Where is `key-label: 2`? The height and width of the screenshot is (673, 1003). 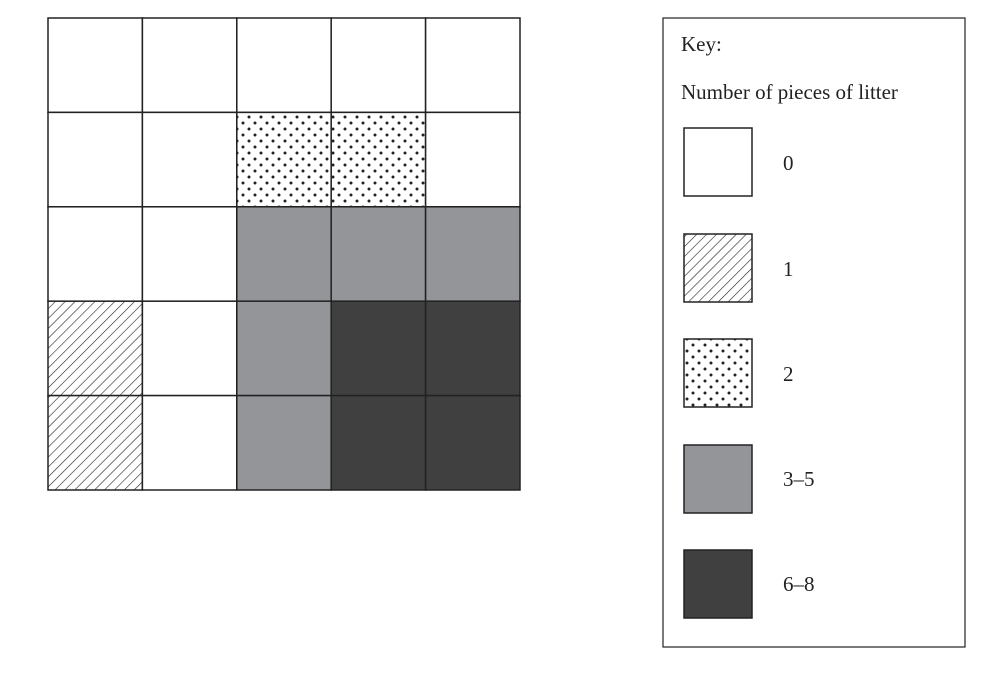 key-label: 2 is located at coordinates (788, 374).